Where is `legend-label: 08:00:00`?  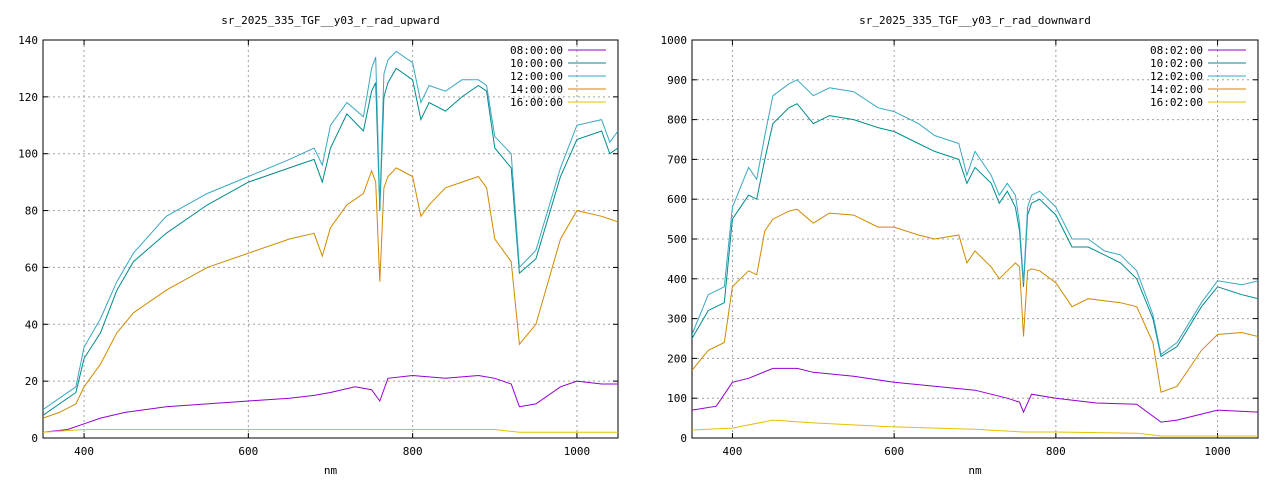
legend-label: 08:00:00 is located at coordinates (536, 50).